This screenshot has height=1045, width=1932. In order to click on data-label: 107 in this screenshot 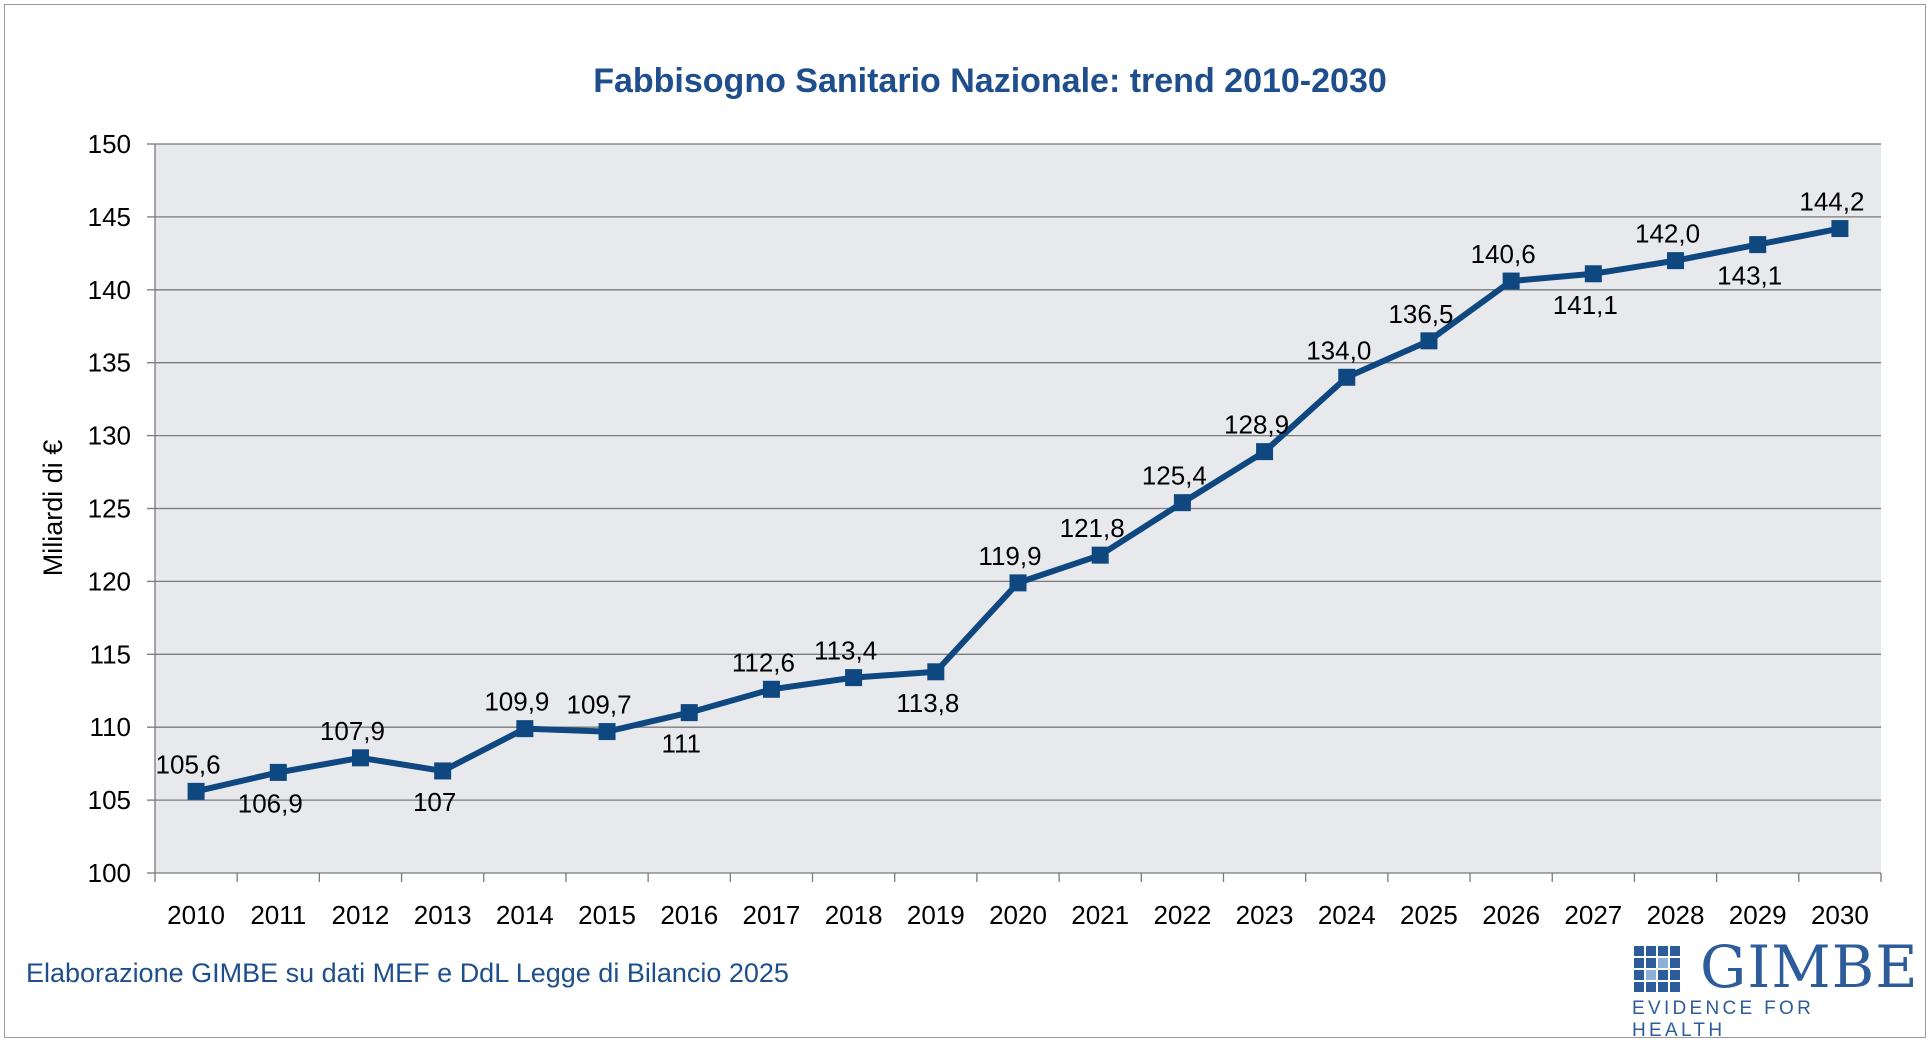, I will do `click(434, 802)`.